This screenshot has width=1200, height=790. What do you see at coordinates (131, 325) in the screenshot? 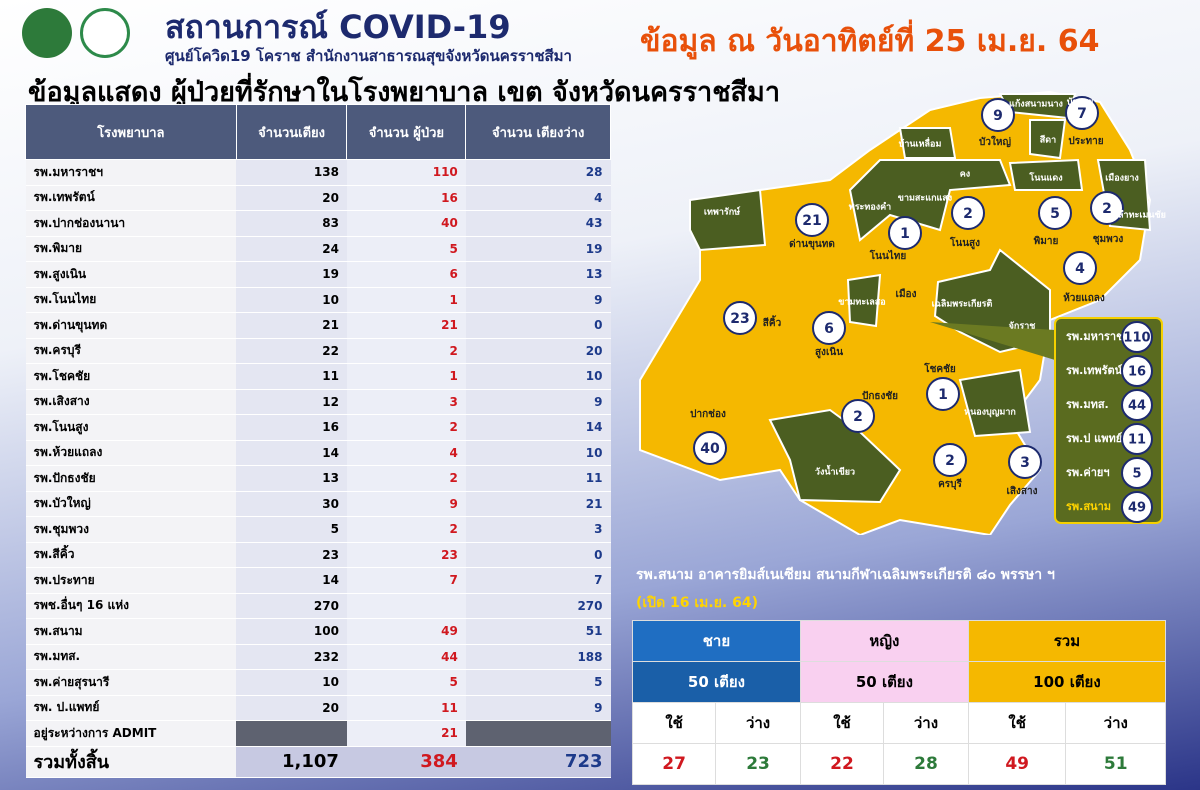
I see `table-cell: รพ.ด่านขุนทด` at bounding box center [131, 325].